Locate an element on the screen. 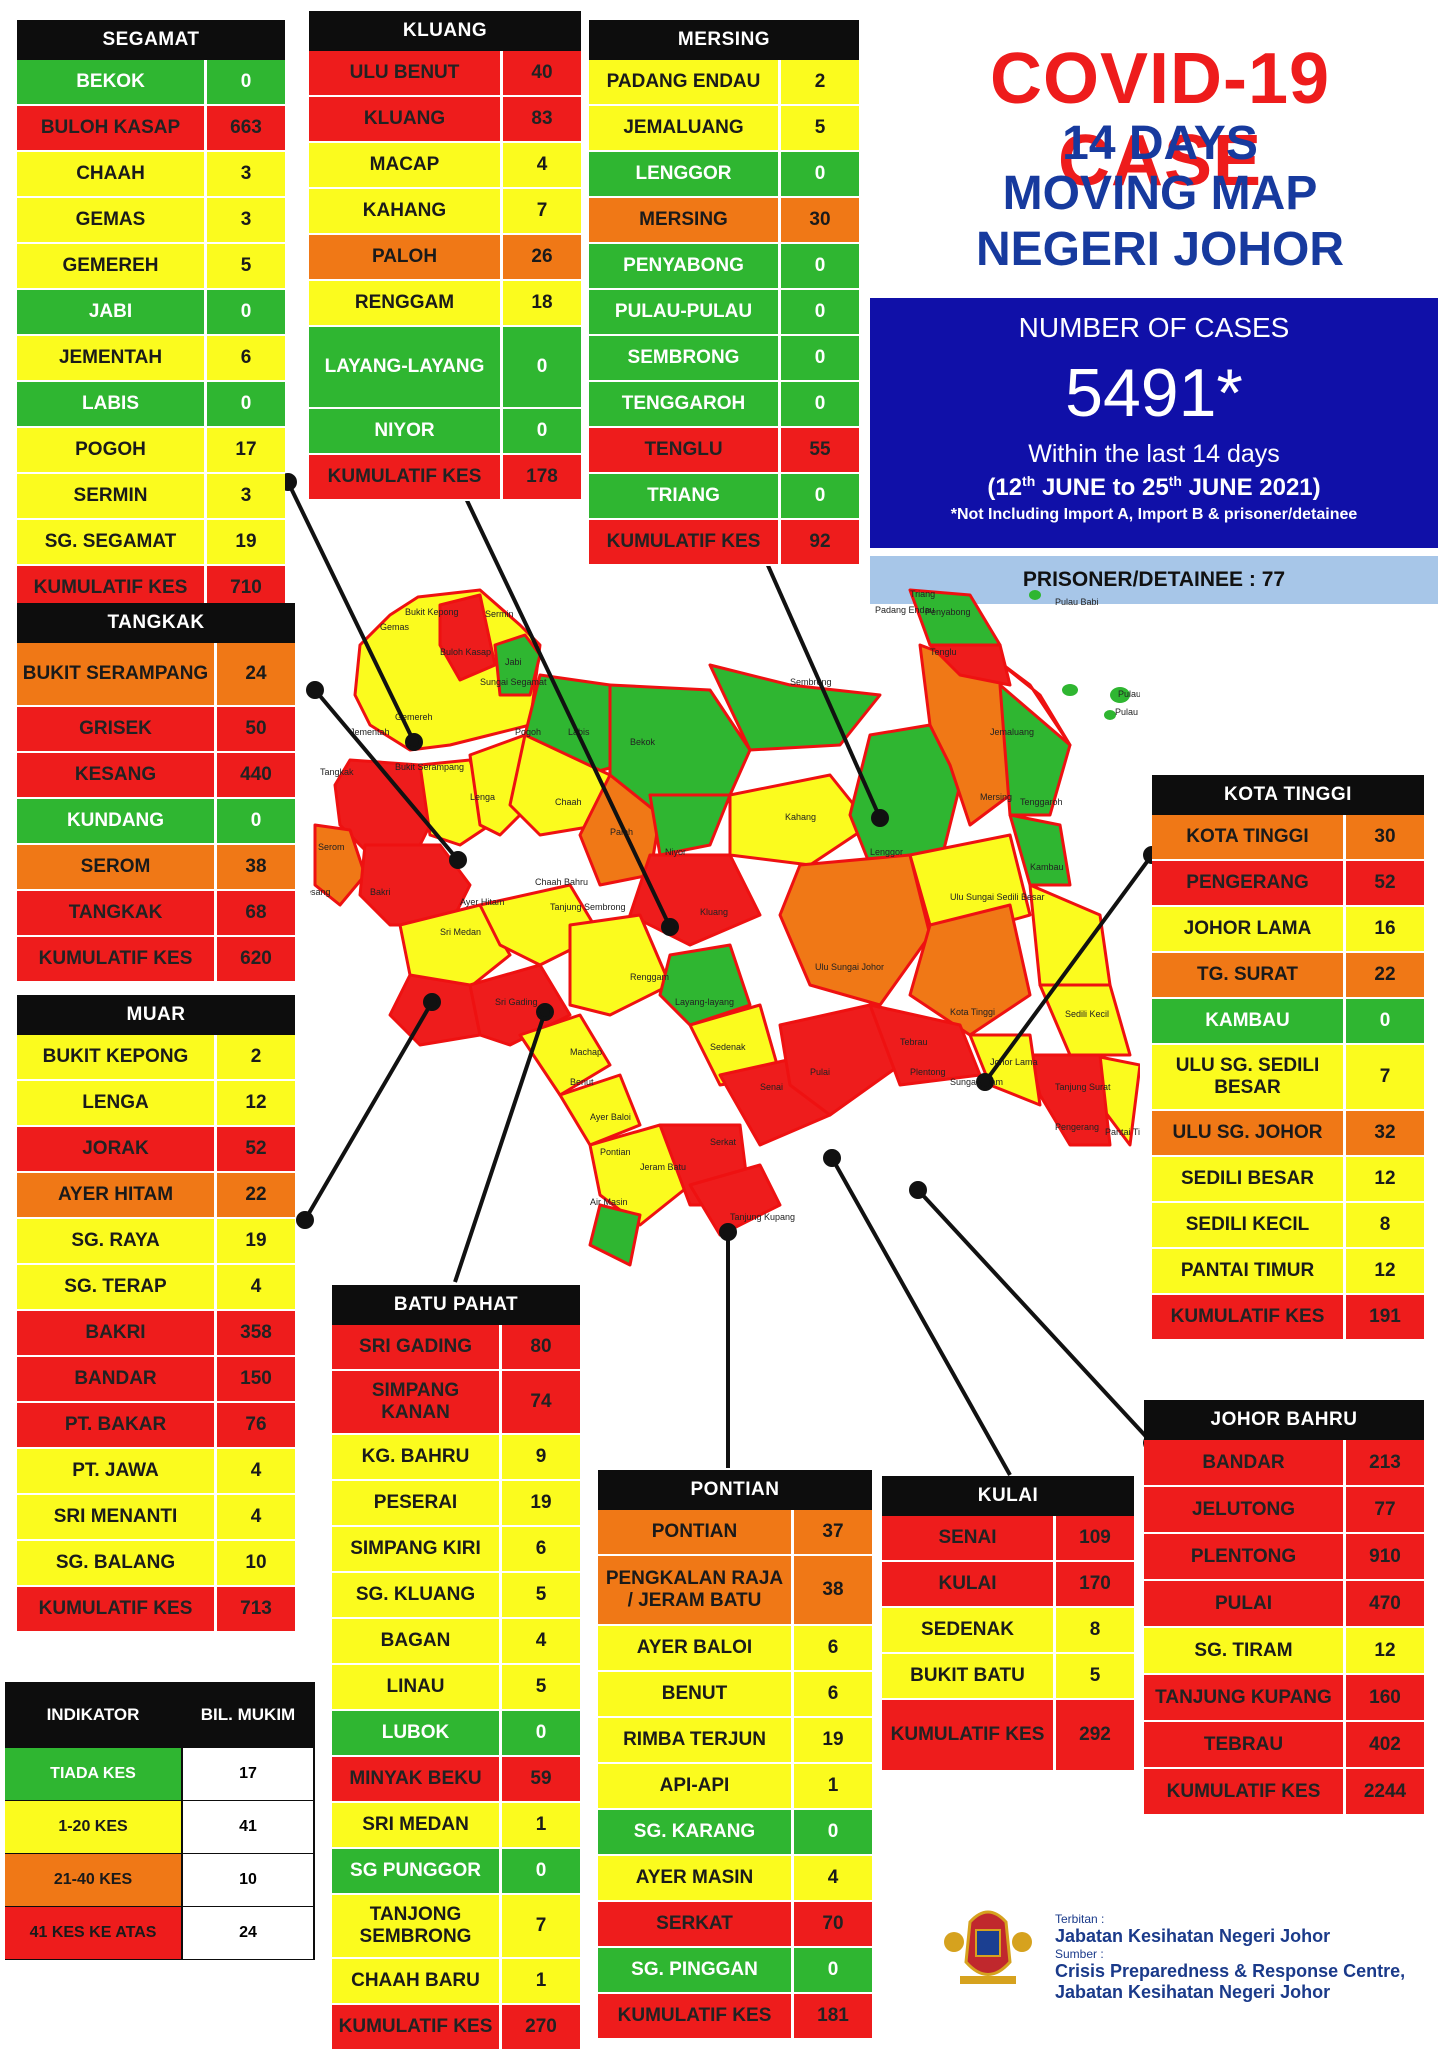 Image resolution: width=1448 pixels, height=2051 pixels. legend-indicator: 41 KES KE ATAS is located at coordinates (93, 1933).